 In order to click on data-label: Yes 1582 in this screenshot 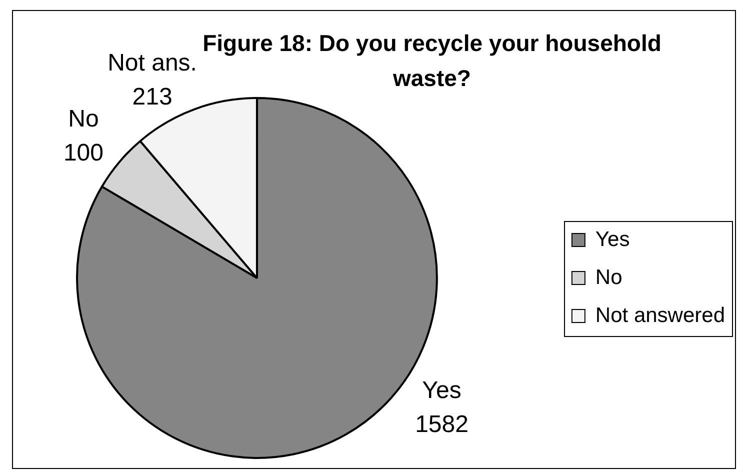, I will do `click(441, 407)`.